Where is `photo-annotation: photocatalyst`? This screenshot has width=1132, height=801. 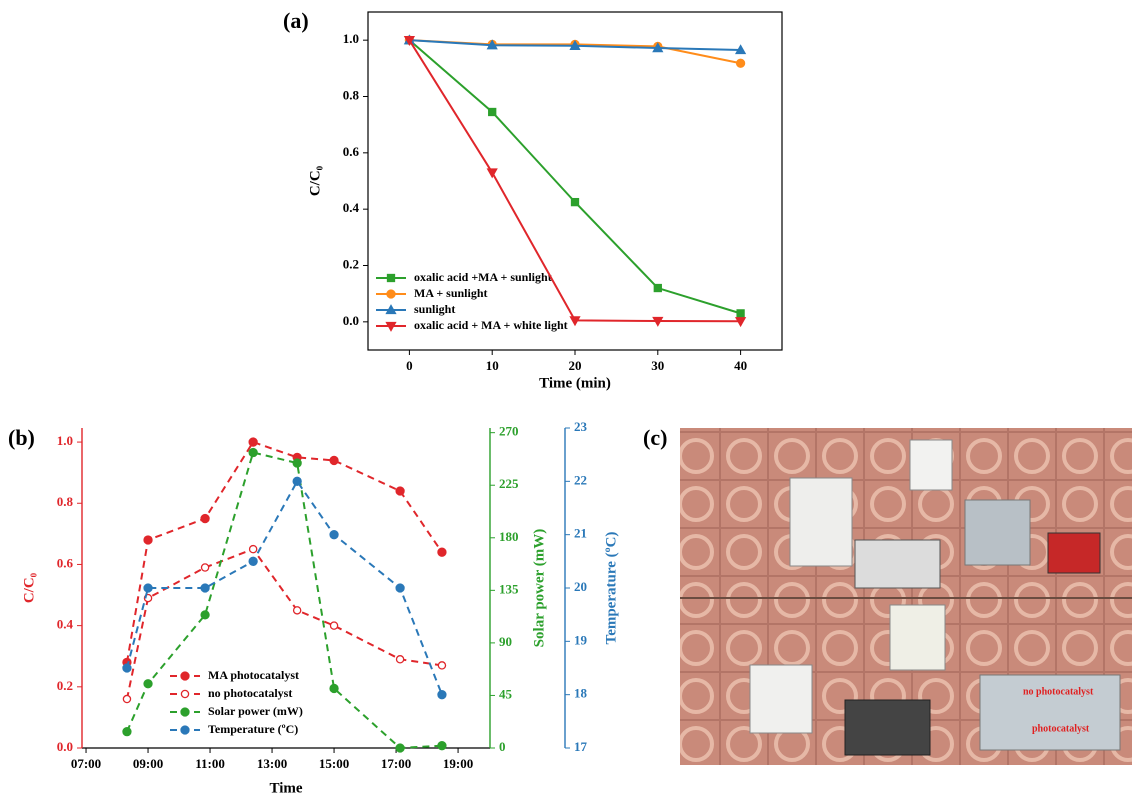
photo-annotation: photocatalyst is located at coordinates (1061, 728).